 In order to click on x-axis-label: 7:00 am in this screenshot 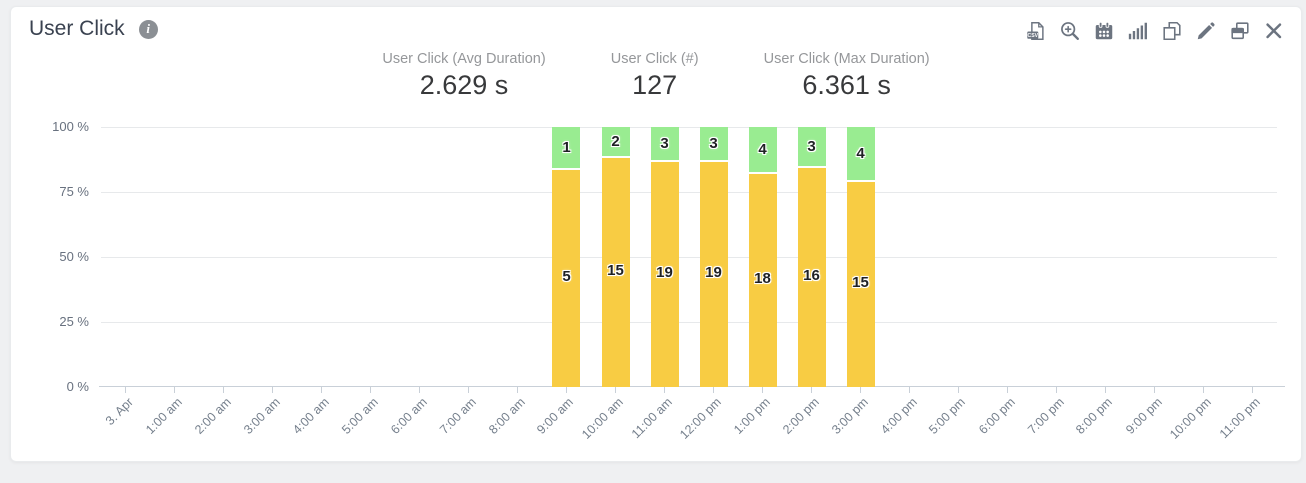, I will do `click(457, 416)`.